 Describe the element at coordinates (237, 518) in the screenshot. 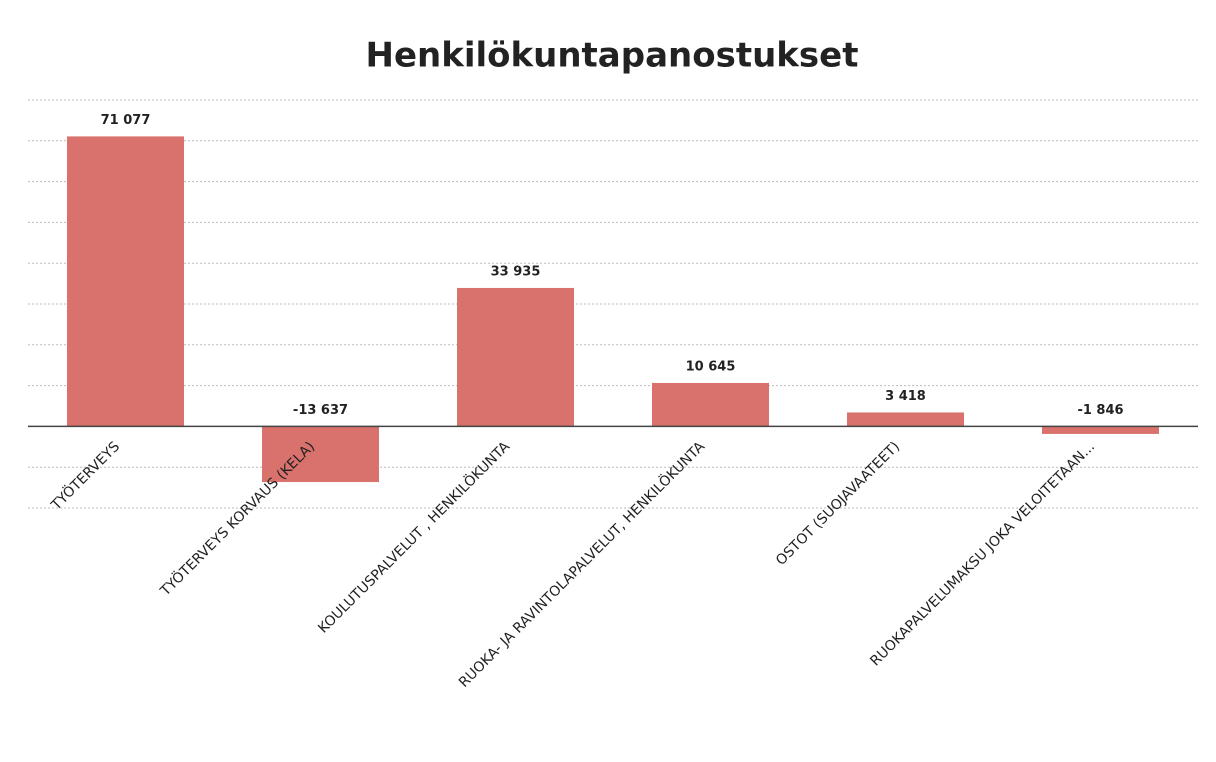

I see `x-tick-label: TYÖTERVEYS KORVAUS (KELA)` at that location.